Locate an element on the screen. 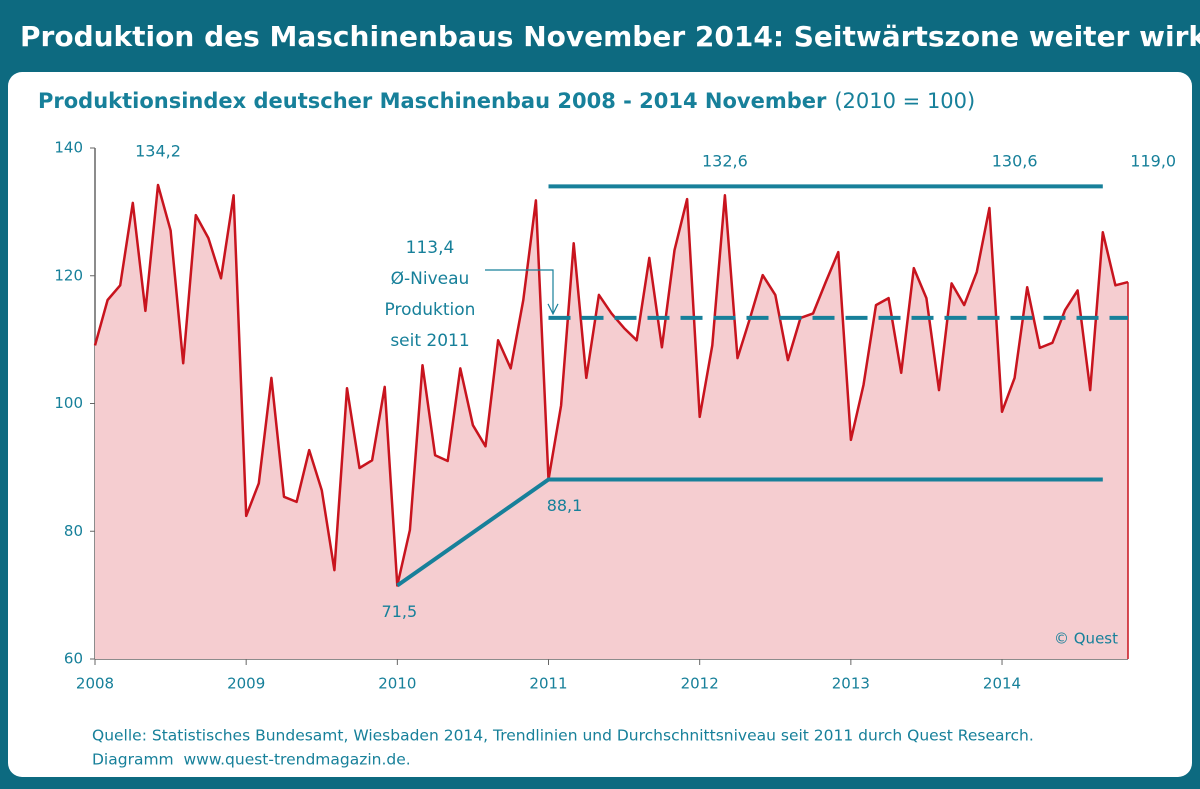 The image size is (1200, 789). value-label: 134,2 is located at coordinates (158, 151).